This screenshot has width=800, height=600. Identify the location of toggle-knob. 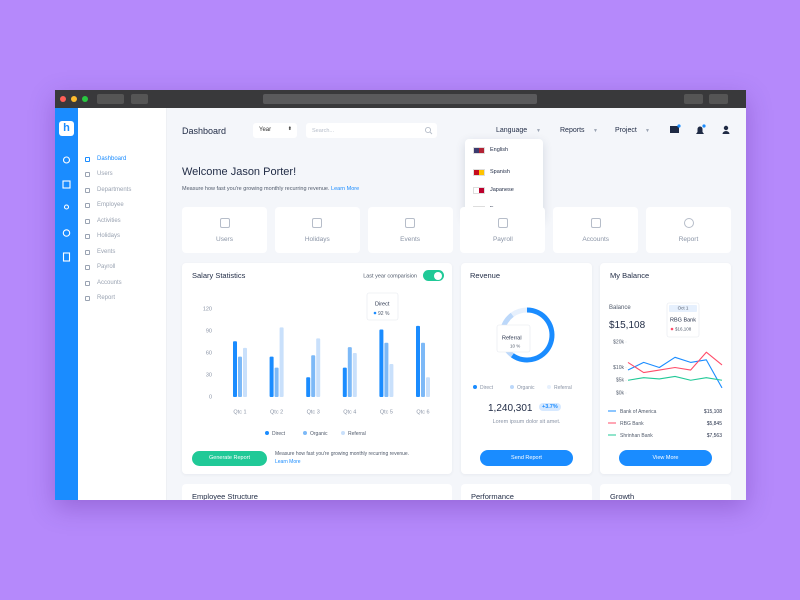
(438, 275).